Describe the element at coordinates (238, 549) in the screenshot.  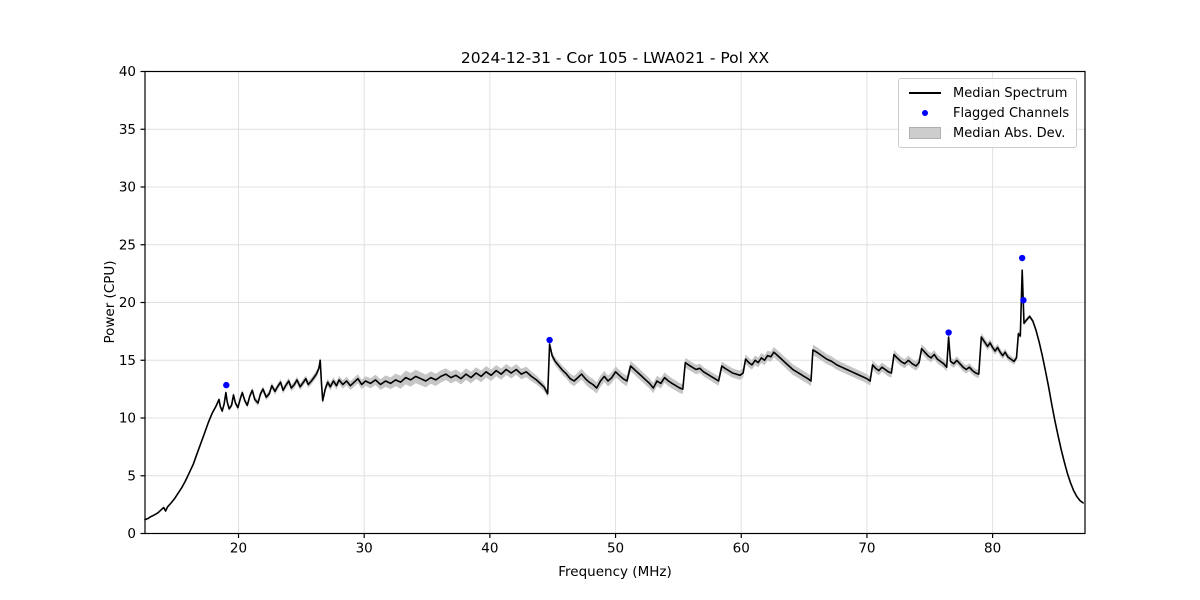
I see `x-tick-label: 20` at that location.